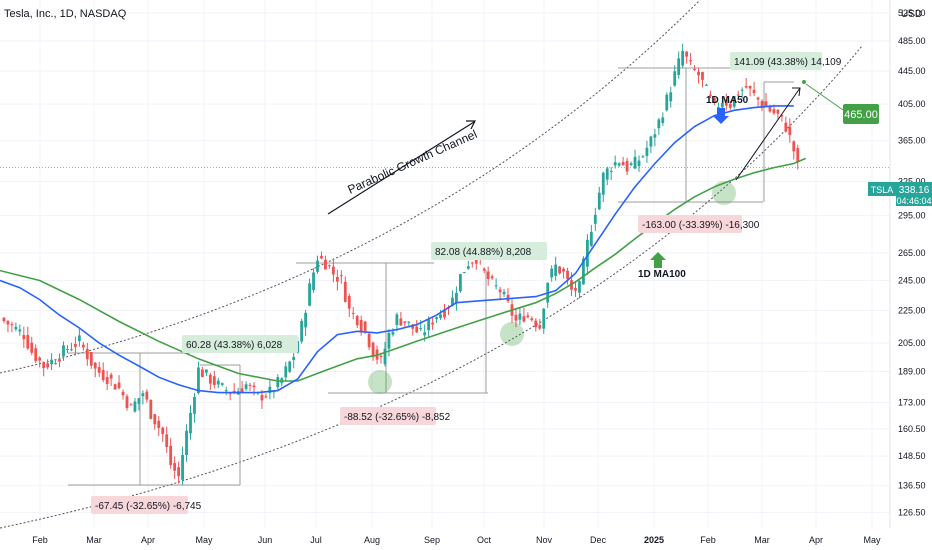  What do you see at coordinates (861, 114) in the screenshot?
I see `target-badge: 465.00` at bounding box center [861, 114].